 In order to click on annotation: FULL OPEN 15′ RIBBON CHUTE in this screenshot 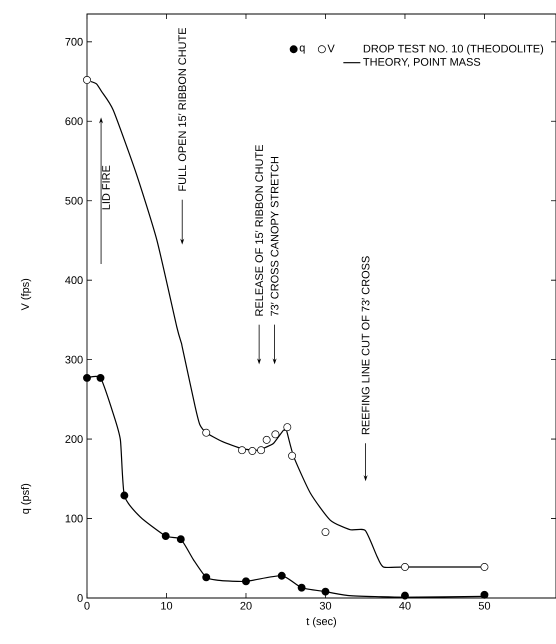, I will do `click(182, 109)`.